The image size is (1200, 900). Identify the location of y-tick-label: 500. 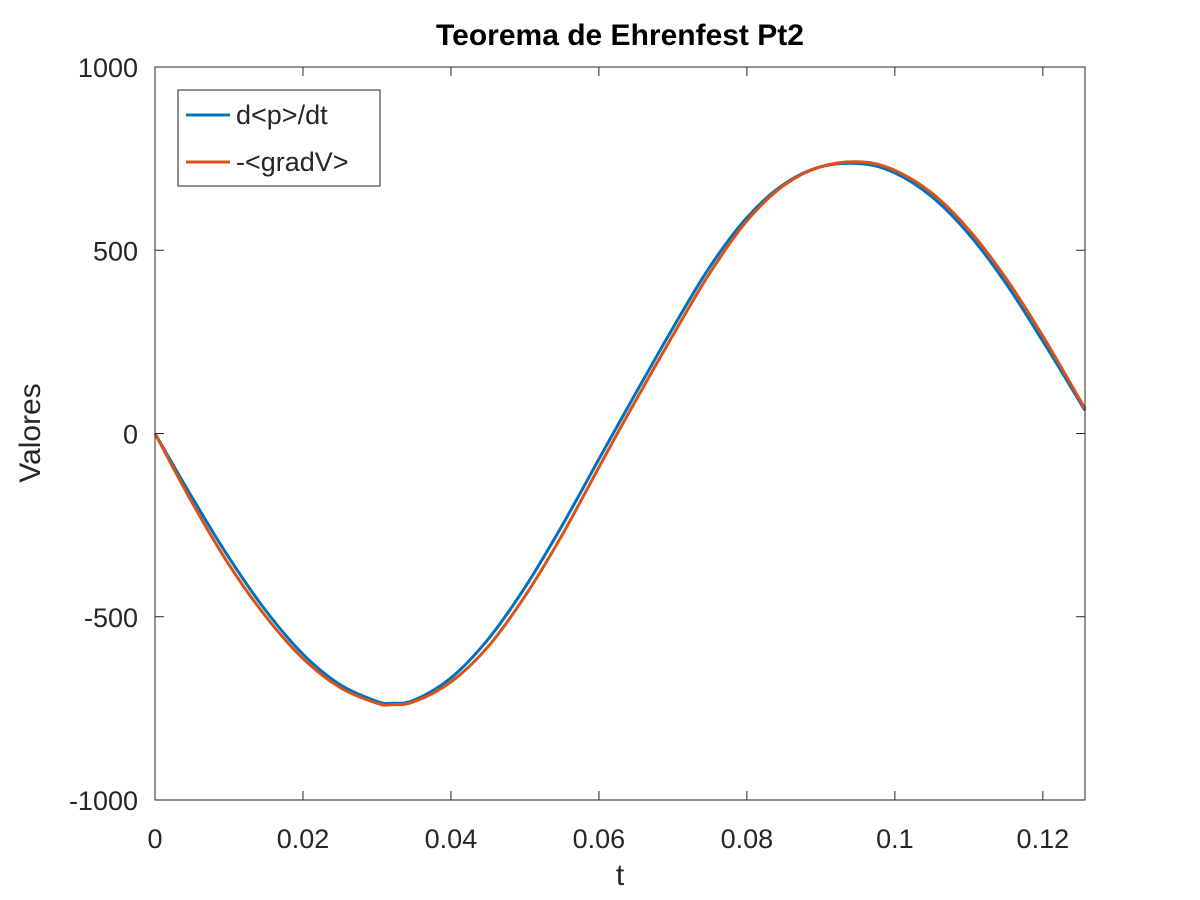
(115, 251).